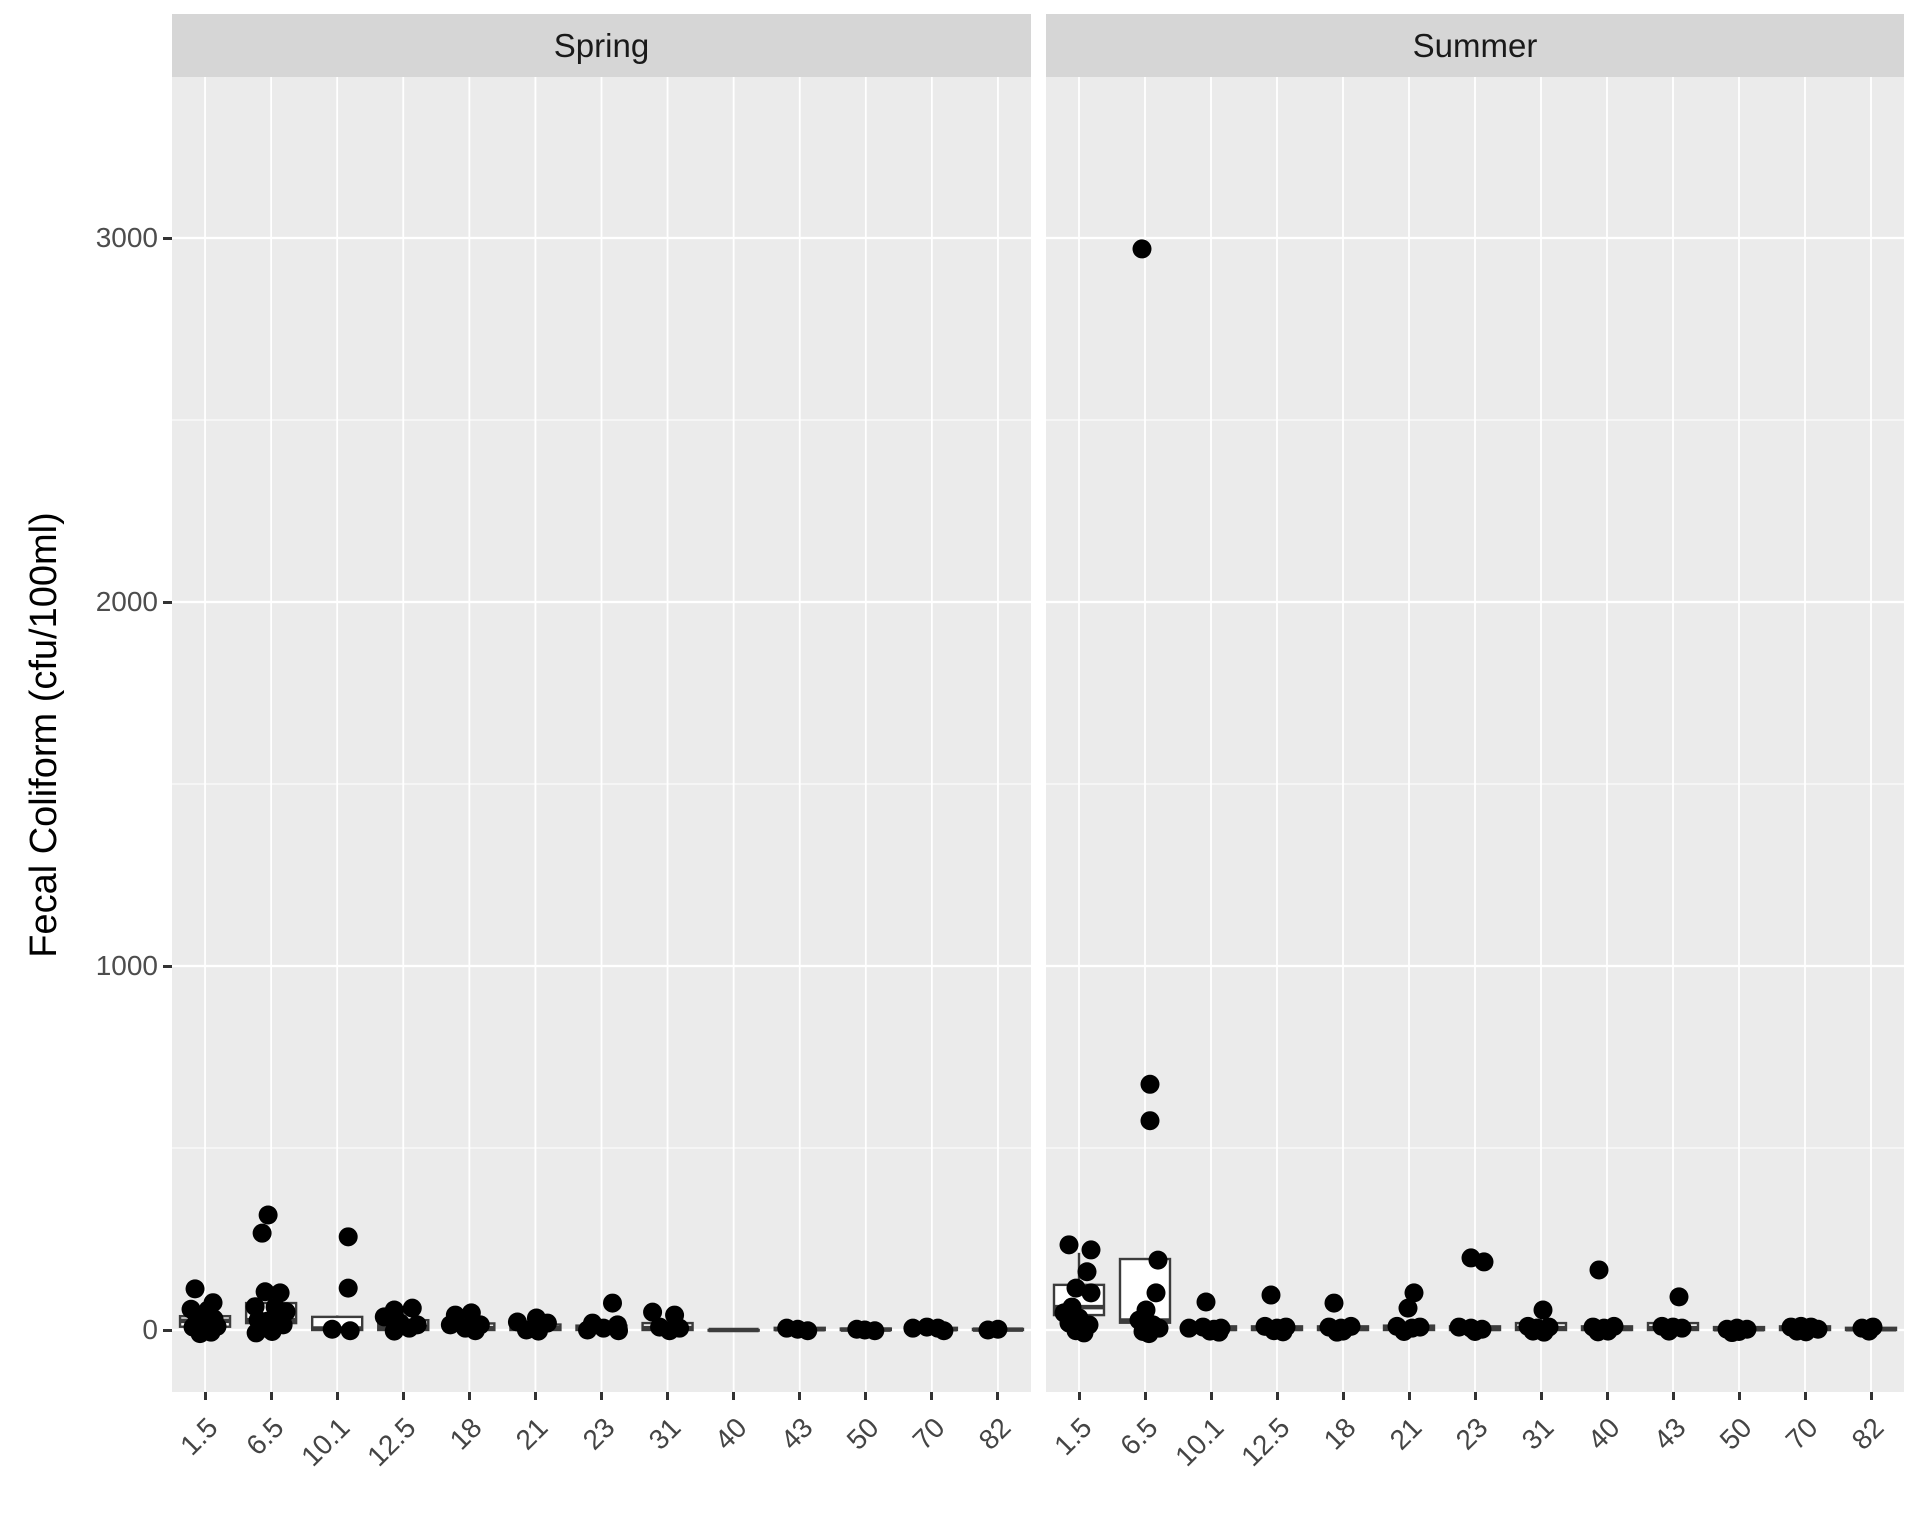  I want to click on y-tick-label: 0, so click(150, 1329).